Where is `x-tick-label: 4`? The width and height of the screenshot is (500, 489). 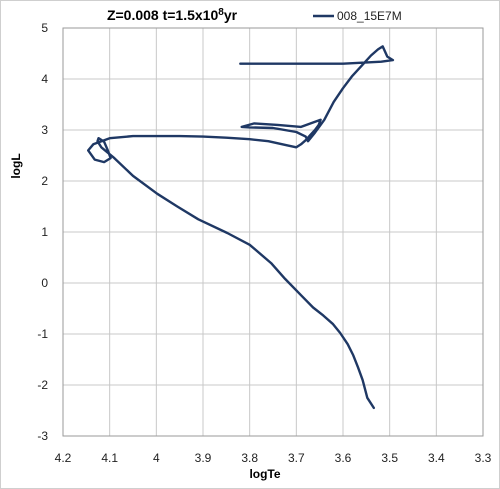 x-tick-label: 4 is located at coordinates (156, 458).